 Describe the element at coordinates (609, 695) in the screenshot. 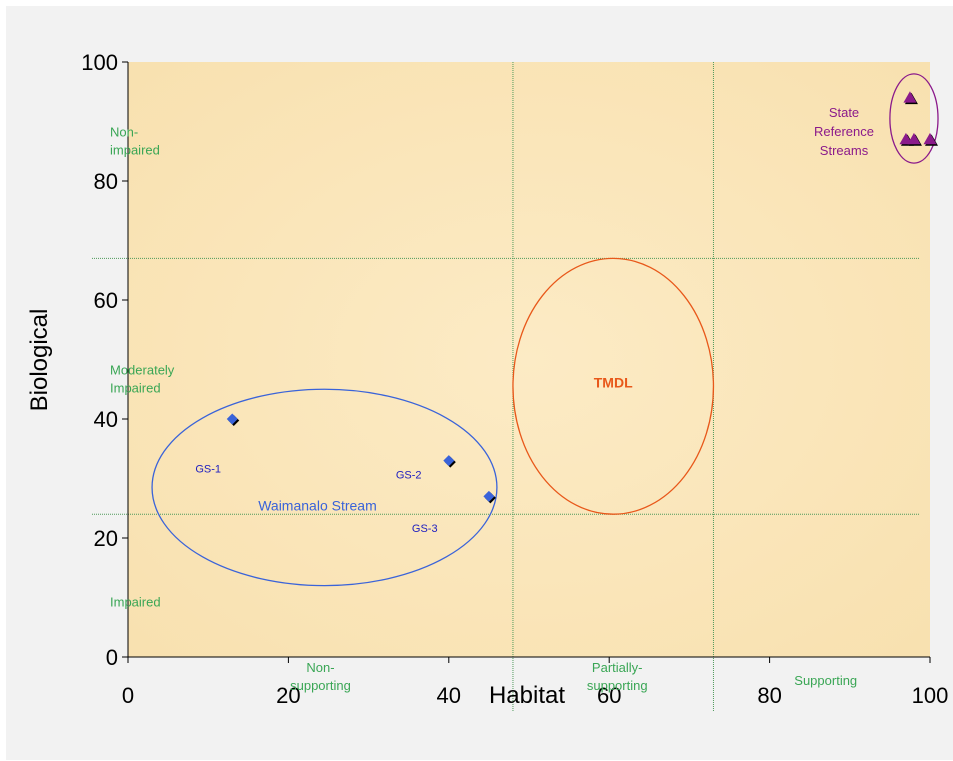

I see `x-tick-label: 60` at that location.